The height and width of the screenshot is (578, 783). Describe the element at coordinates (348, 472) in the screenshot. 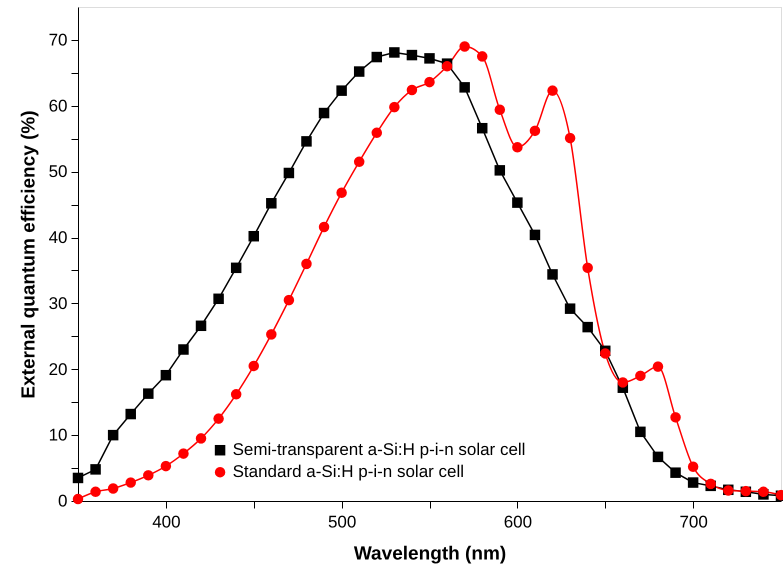

I see `legend-label: Standard a-Si:H p-i-n solar cell` at that location.